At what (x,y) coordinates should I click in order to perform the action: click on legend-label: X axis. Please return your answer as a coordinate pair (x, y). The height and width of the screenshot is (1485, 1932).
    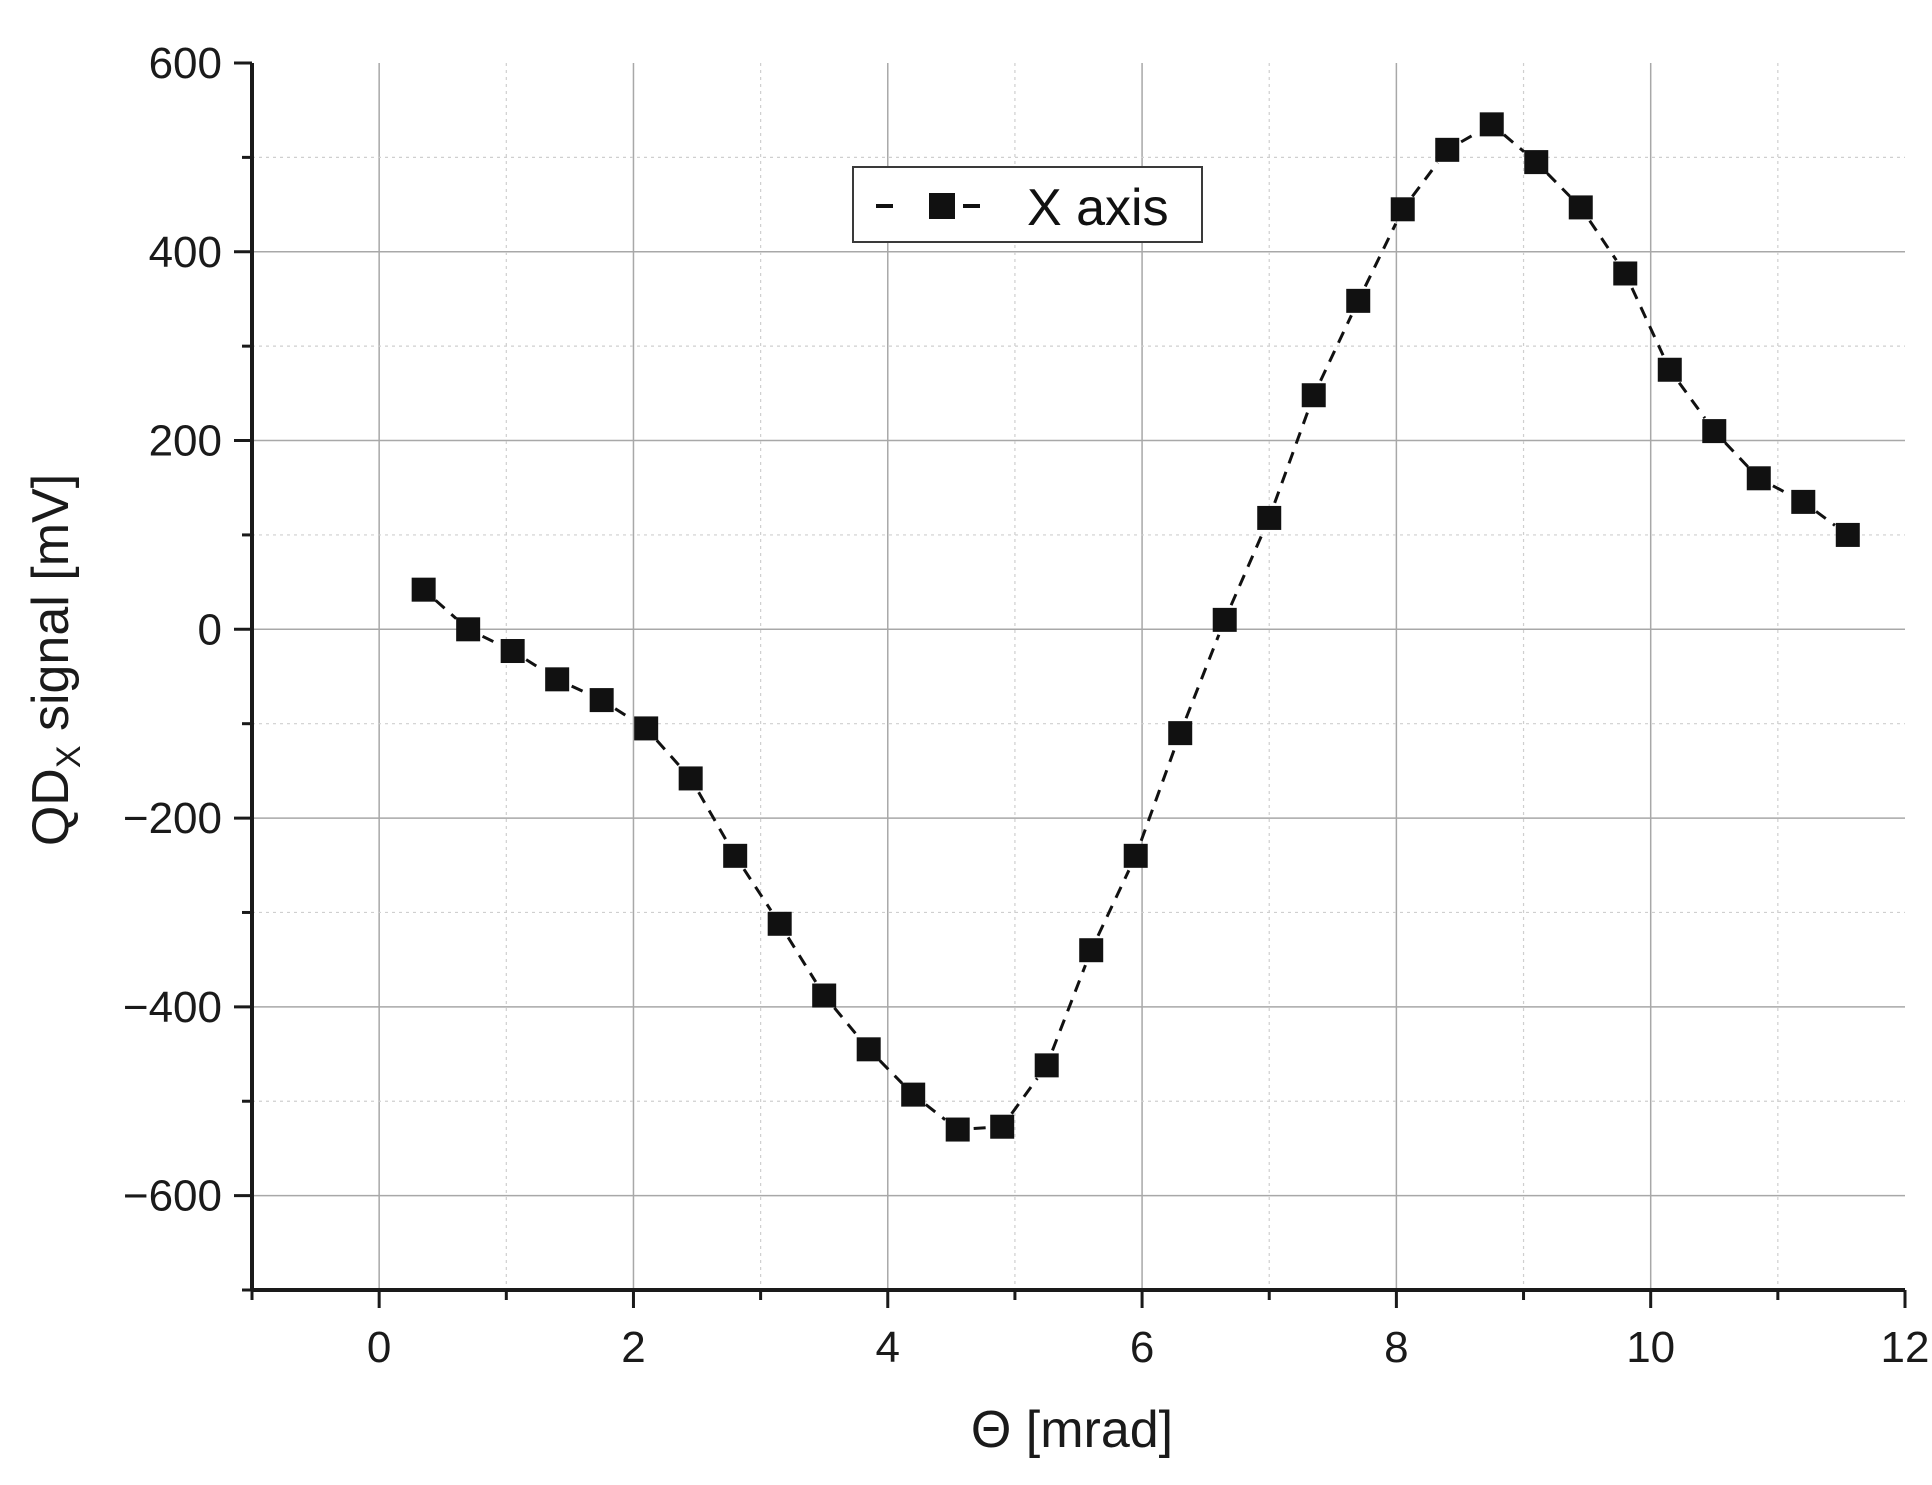
    Looking at the image, I should click on (1098, 208).